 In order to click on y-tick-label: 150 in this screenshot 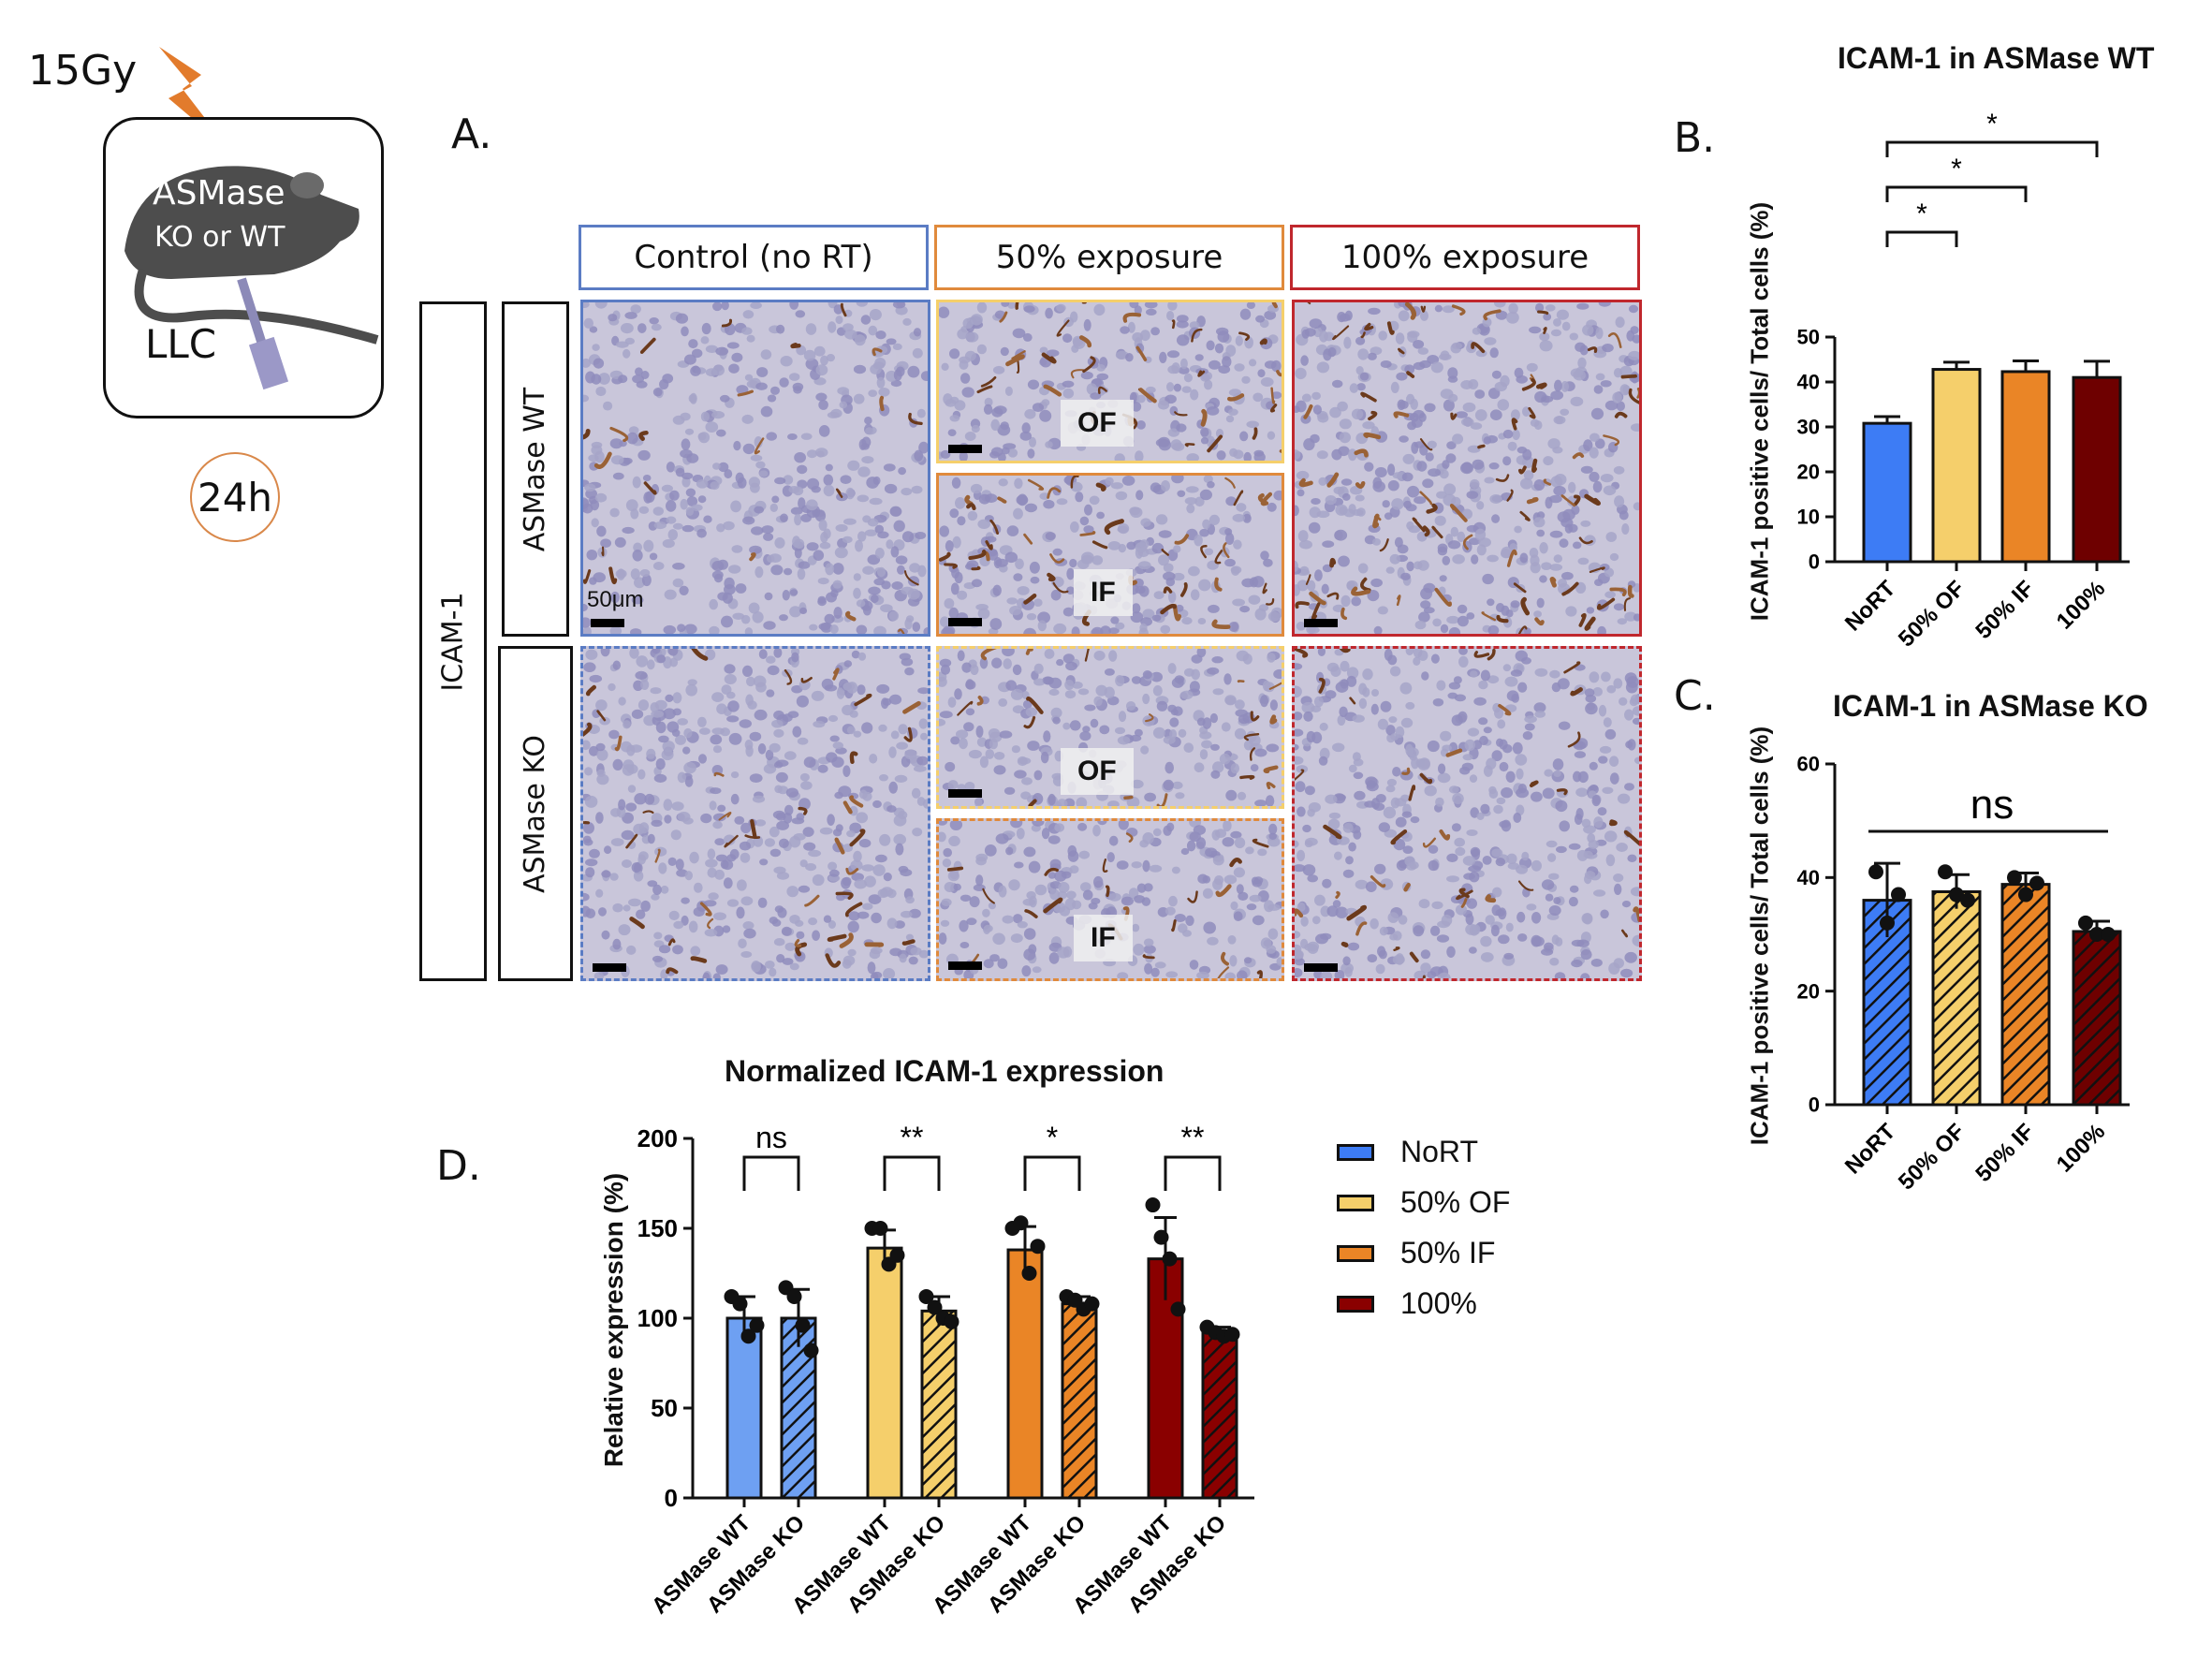, I will do `click(657, 1228)`.